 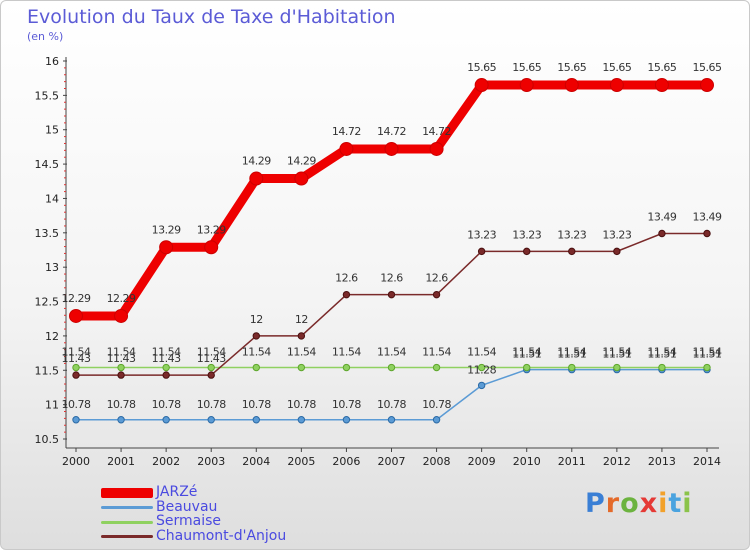 I want to click on data-label: 13.29, so click(x=166, y=229).